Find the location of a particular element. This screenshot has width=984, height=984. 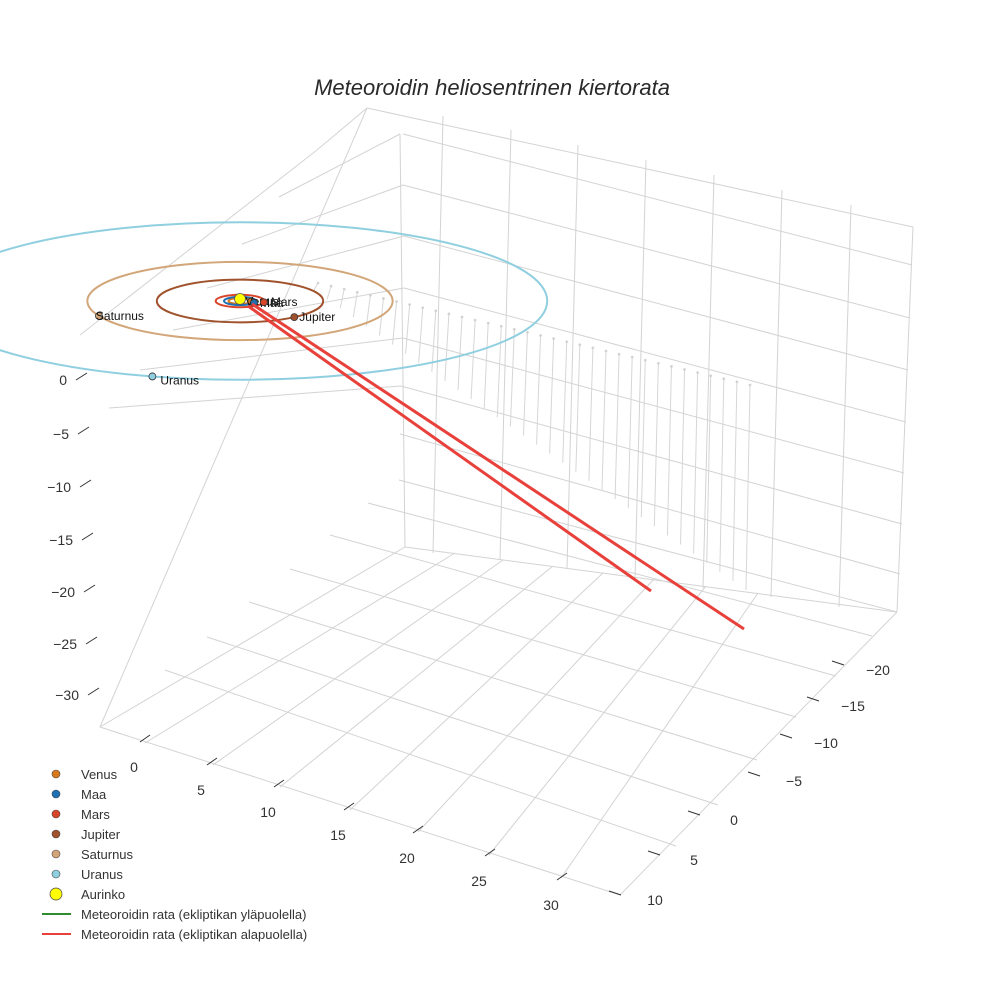

x-axis-ticks: 0 5 10 15 20 25 30 is located at coordinates (349, 823).